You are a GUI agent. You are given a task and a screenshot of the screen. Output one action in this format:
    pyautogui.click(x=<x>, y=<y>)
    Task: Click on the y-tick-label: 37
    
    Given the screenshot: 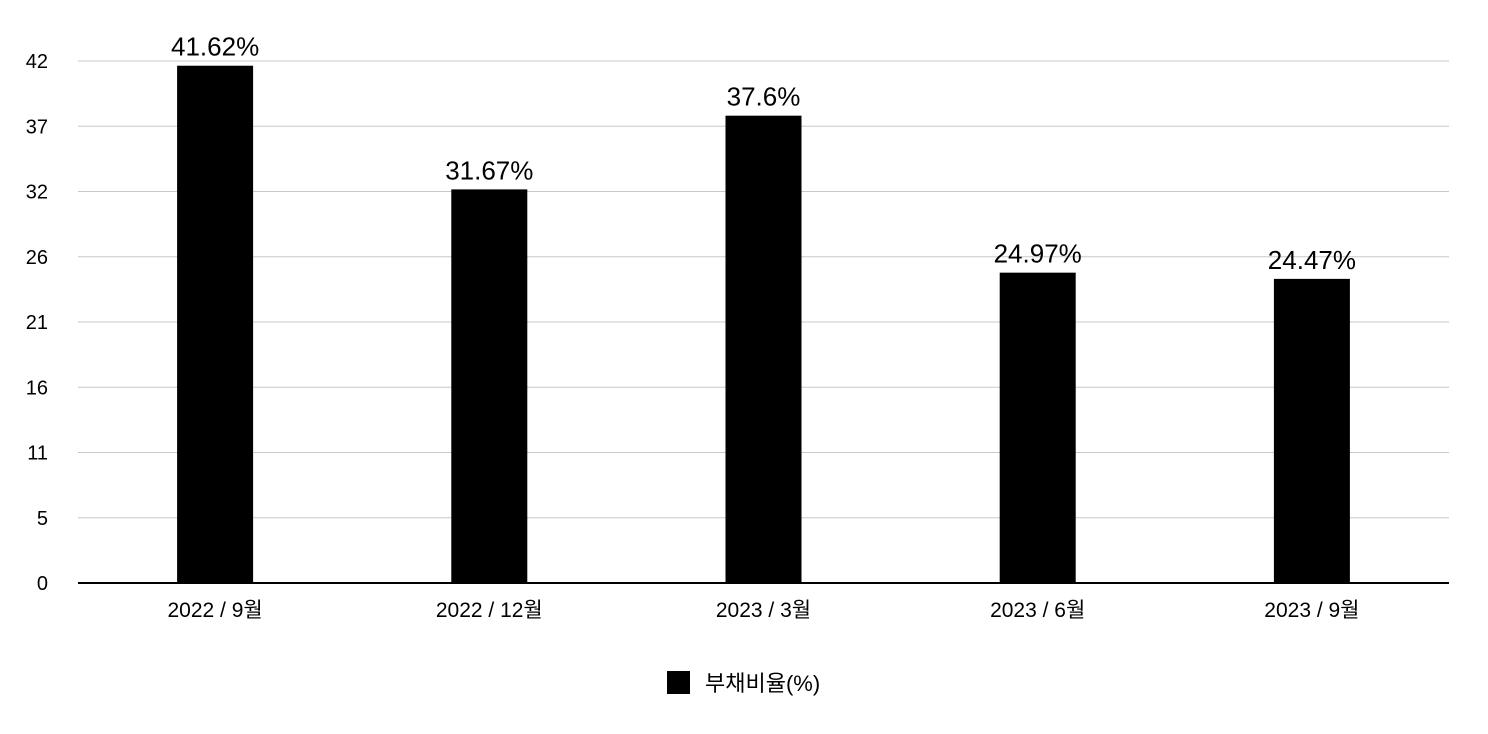 What is the action you would take?
    pyautogui.click(x=37, y=127)
    